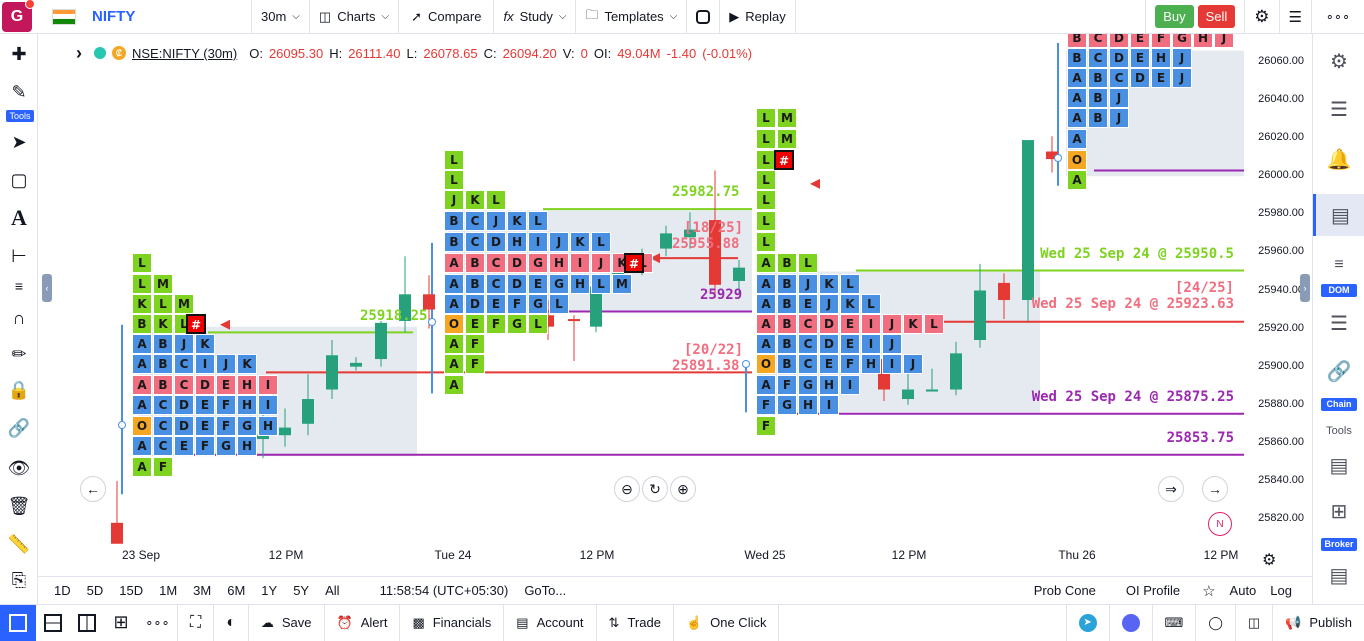  I want to click on theme-button: ◐, so click(231, 622).